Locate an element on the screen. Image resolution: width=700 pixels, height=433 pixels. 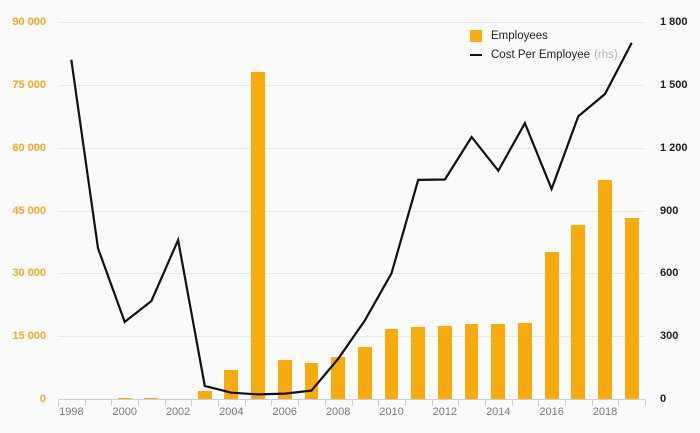
y-axis-right-tick-label: 300 is located at coordinates (669, 336).